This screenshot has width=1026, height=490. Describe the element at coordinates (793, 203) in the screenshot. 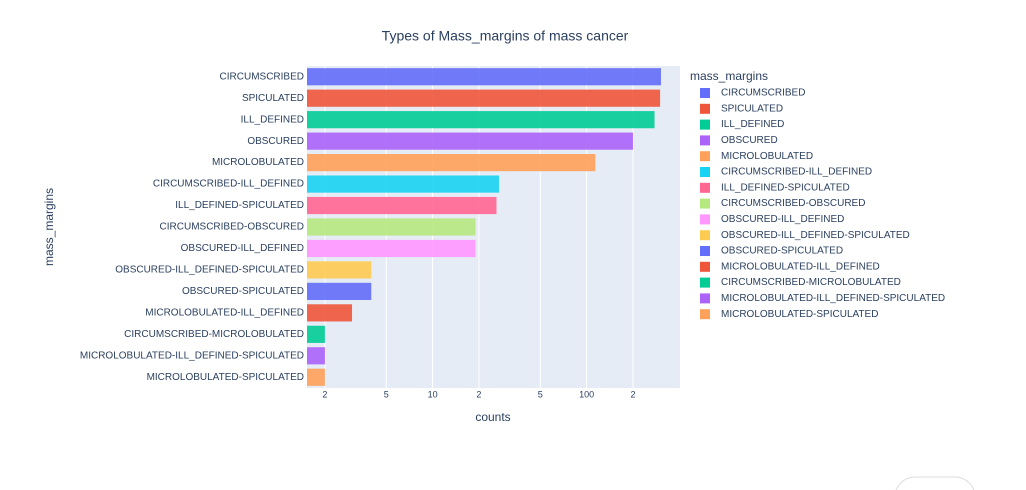

I see `legend-entry: CIRCUMSCRIBED-OBSCURED` at that location.